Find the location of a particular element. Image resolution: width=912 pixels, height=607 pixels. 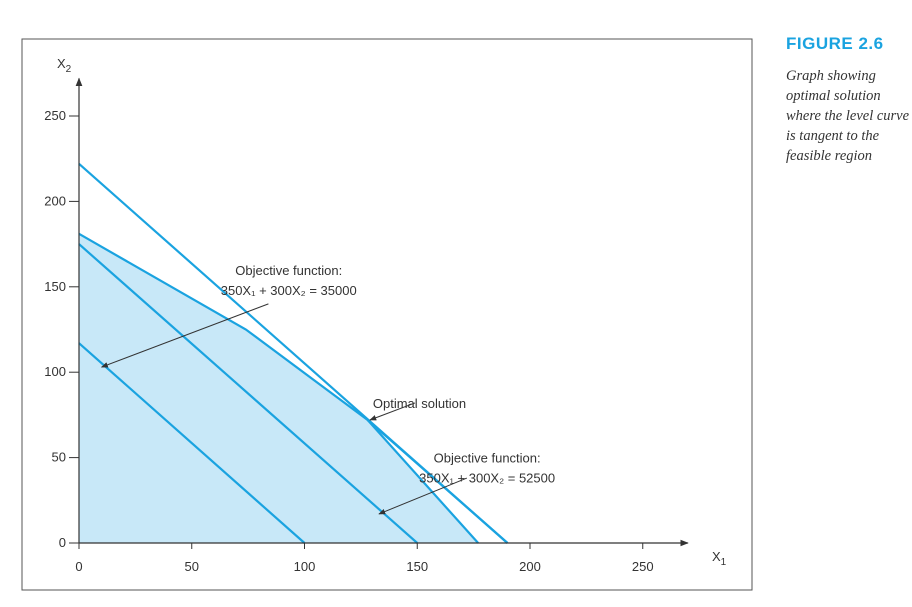

annotation-text-3: Objective function: is located at coordinates (487, 458).